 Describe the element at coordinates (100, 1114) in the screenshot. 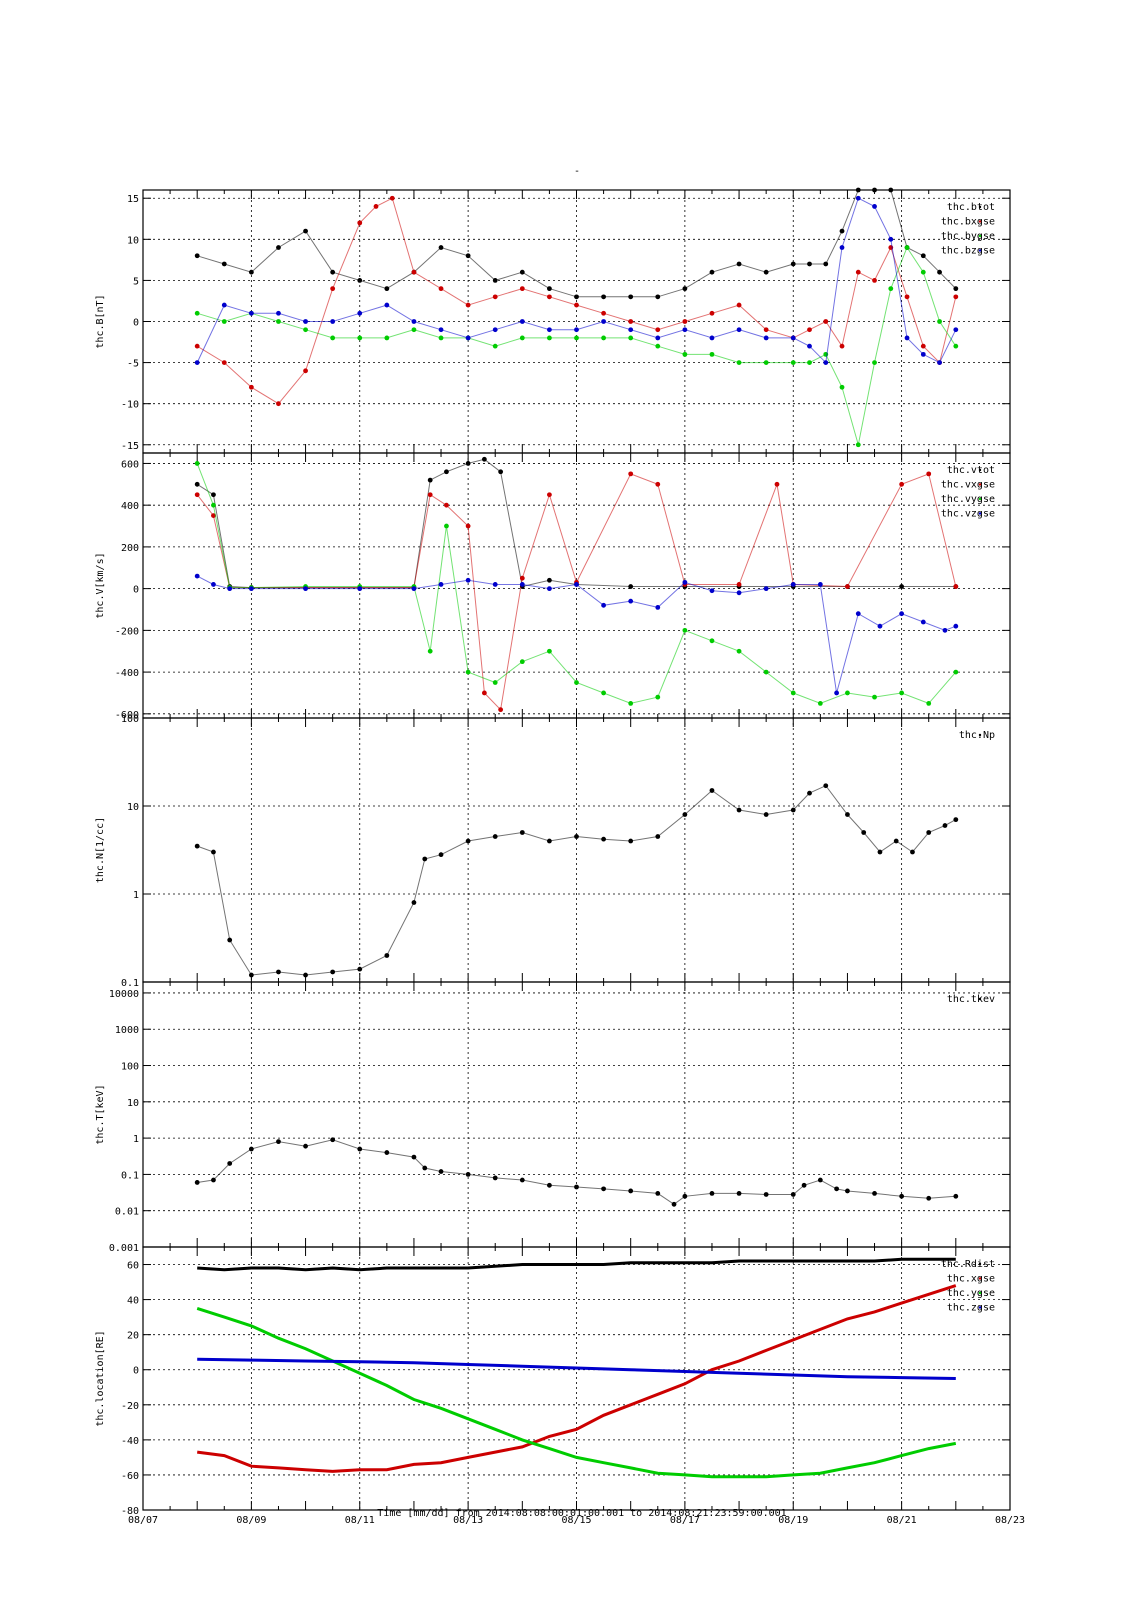

I see `y-axis-label: thc.T[keV]` at that location.